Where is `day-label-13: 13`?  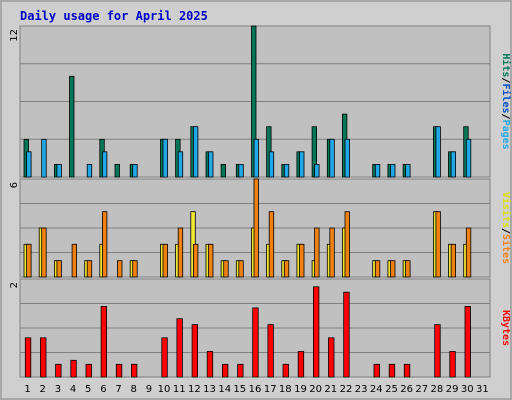
day-label-13: 13 is located at coordinates (209, 389).